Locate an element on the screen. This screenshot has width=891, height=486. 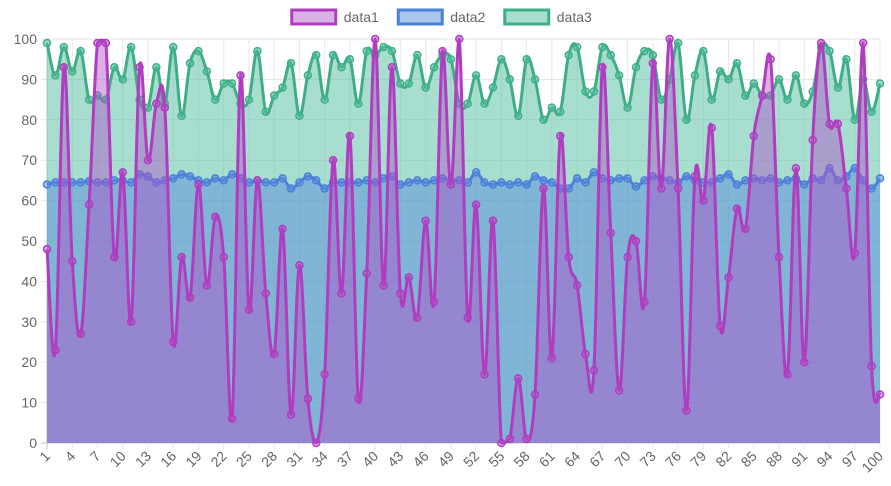
legend: data1 data2 data3 is located at coordinates (441, 17).